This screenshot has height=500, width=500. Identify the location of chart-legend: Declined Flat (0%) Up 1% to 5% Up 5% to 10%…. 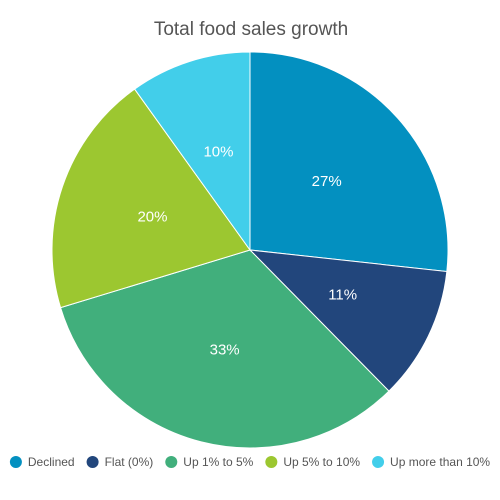
(249, 462).